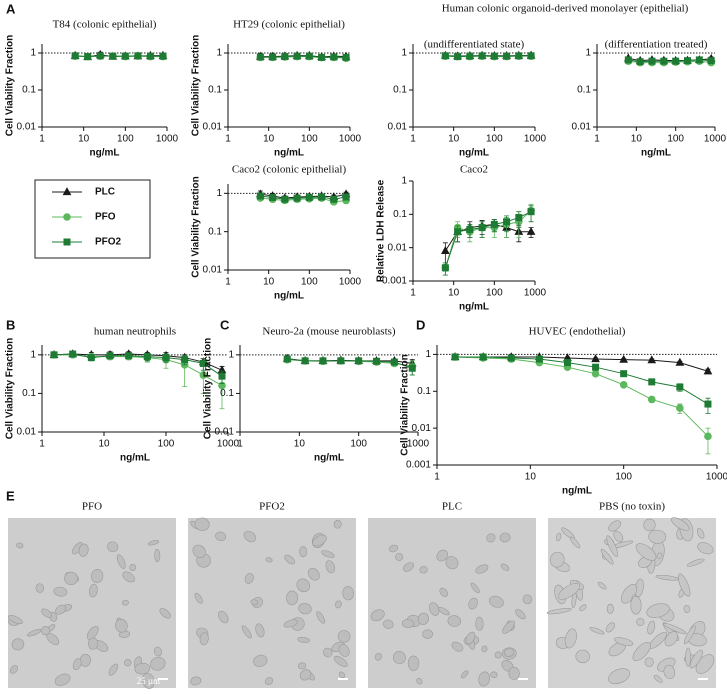 The width and height of the screenshot is (727, 694). I want to click on panel-label: A, so click(11, 8).